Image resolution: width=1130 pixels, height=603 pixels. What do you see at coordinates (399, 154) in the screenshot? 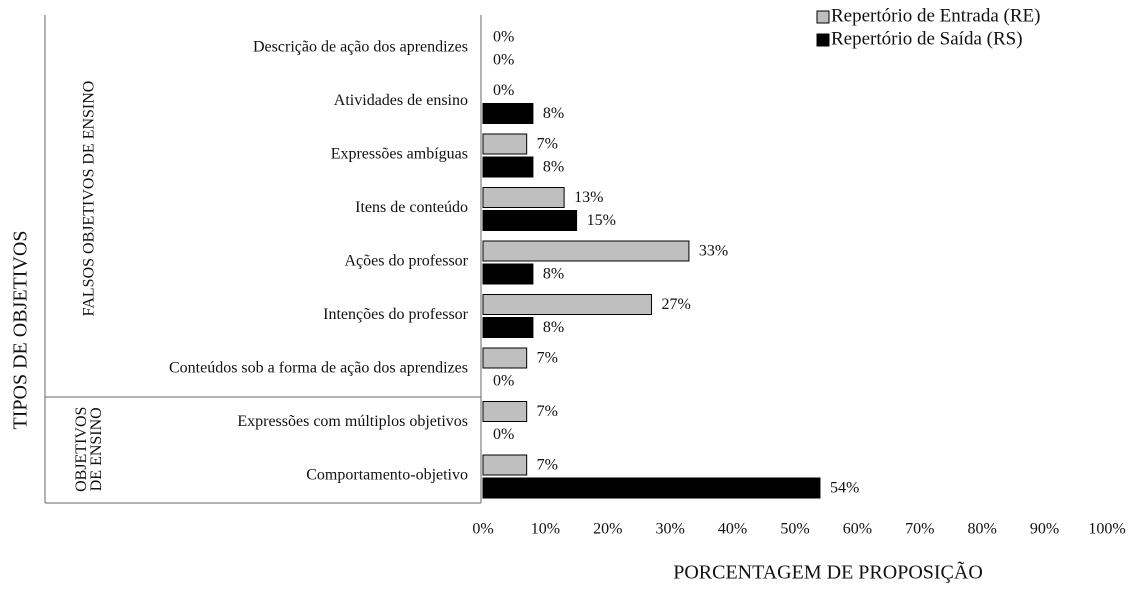
I see `y-tick-label: Expressões ambíguas` at bounding box center [399, 154].